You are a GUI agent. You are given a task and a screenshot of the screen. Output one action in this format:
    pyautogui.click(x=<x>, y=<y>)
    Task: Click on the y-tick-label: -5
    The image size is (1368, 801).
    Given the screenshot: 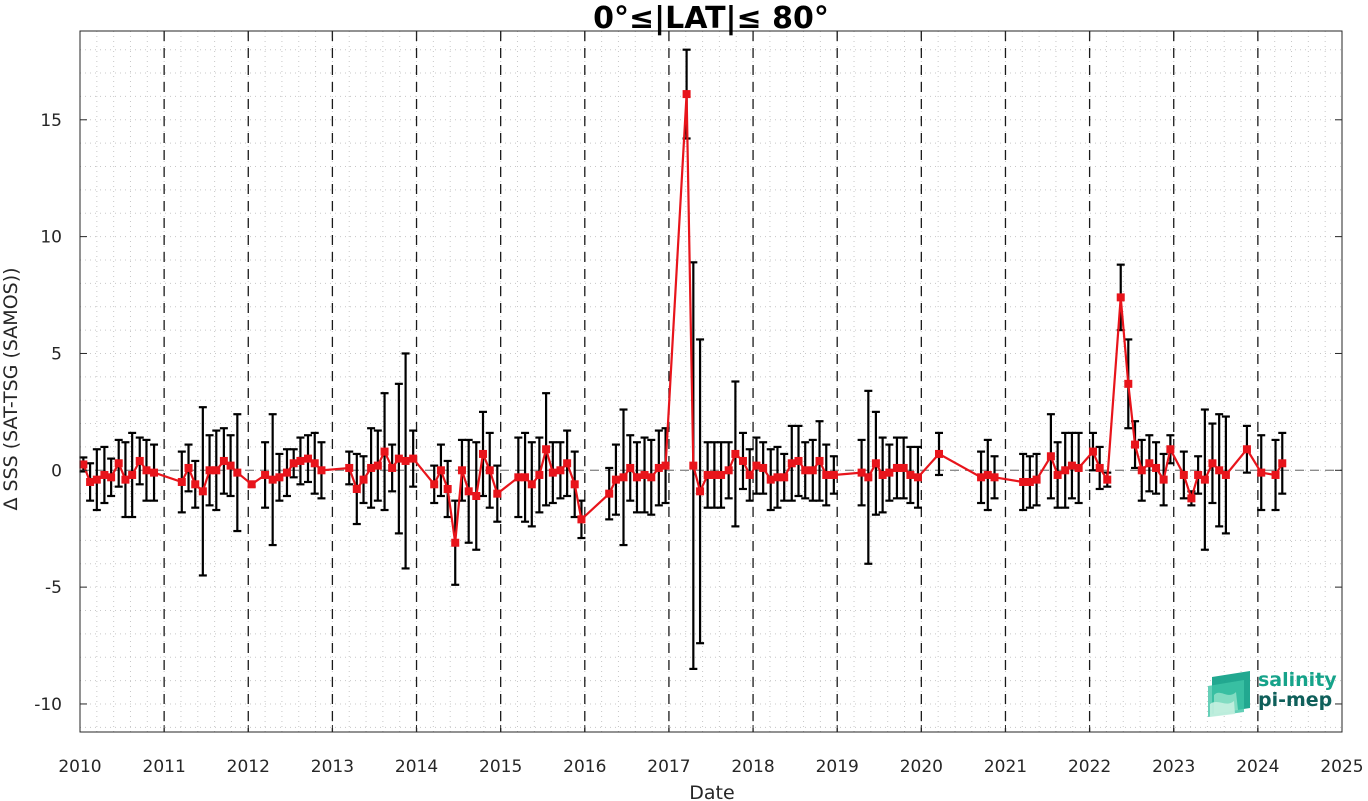 What is the action you would take?
    pyautogui.click(x=53, y=588)
    